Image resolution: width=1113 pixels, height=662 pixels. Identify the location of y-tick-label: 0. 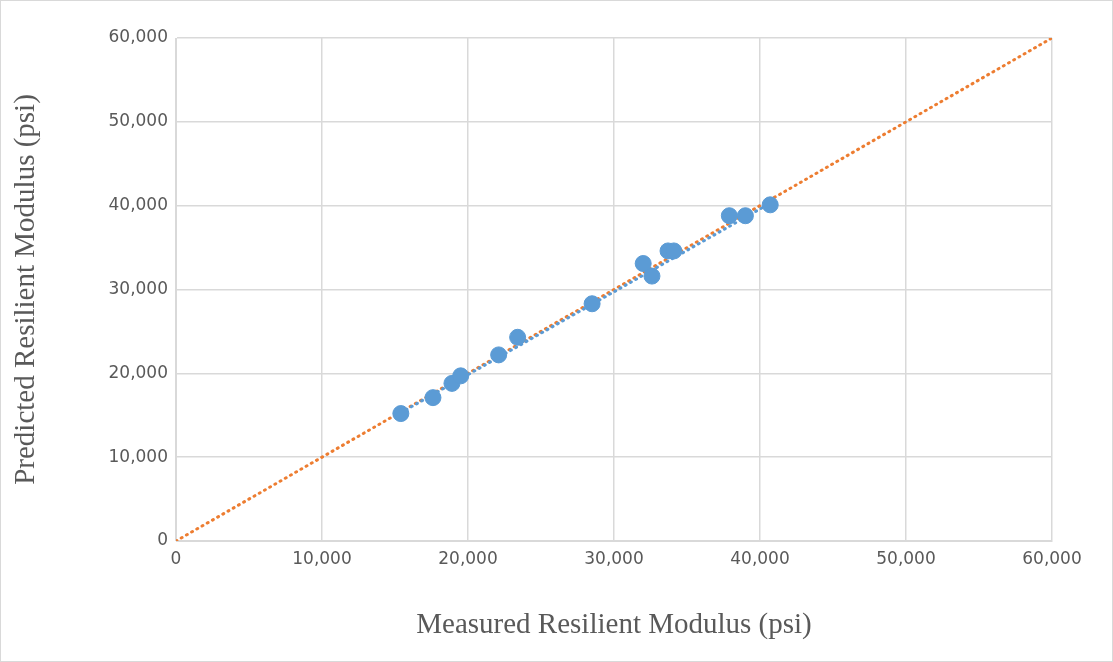
(162, 539).